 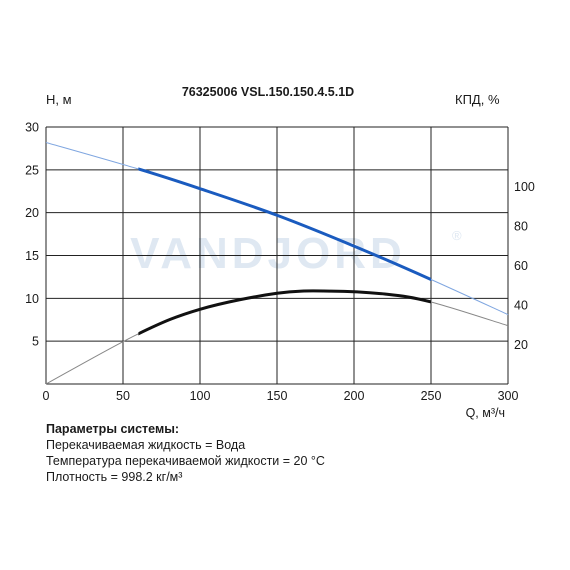 What do you see at coordinates (59, 99) in the screenshot?
I see `y-axis-label: H, м` at bounding box center [59, 99].